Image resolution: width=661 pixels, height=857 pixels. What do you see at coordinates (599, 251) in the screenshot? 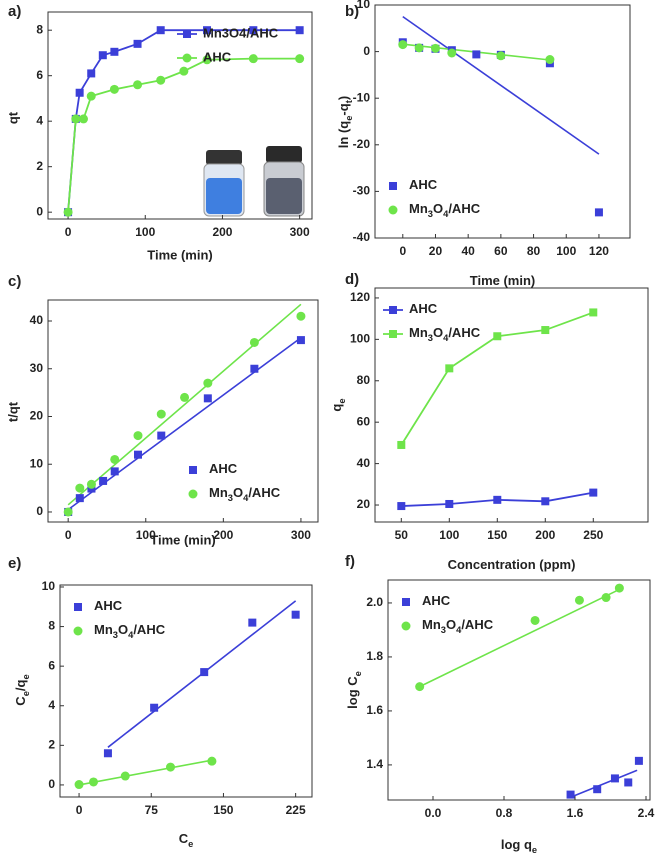
I see `x-tick-label: 120` at bounding box center [599, 251].